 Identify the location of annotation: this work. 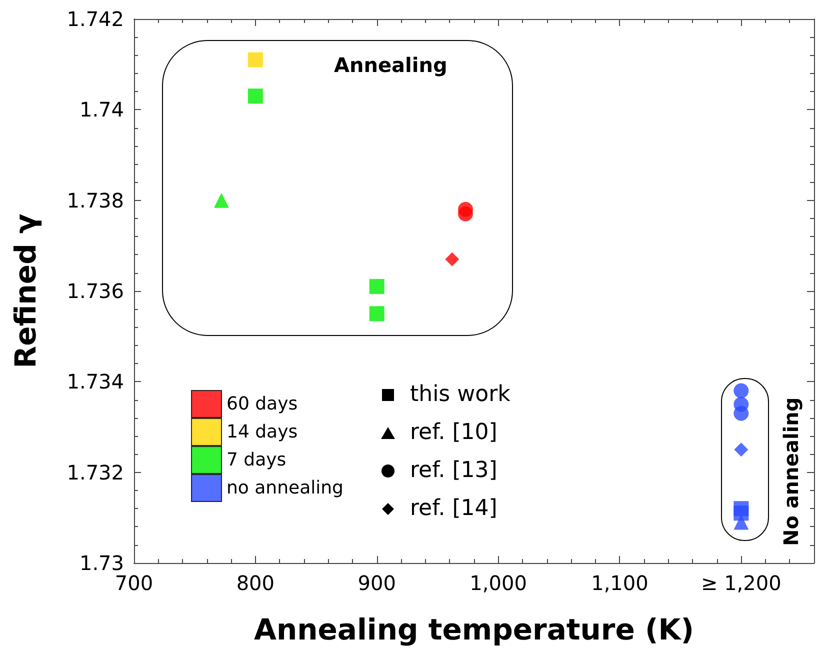
(460, 395).